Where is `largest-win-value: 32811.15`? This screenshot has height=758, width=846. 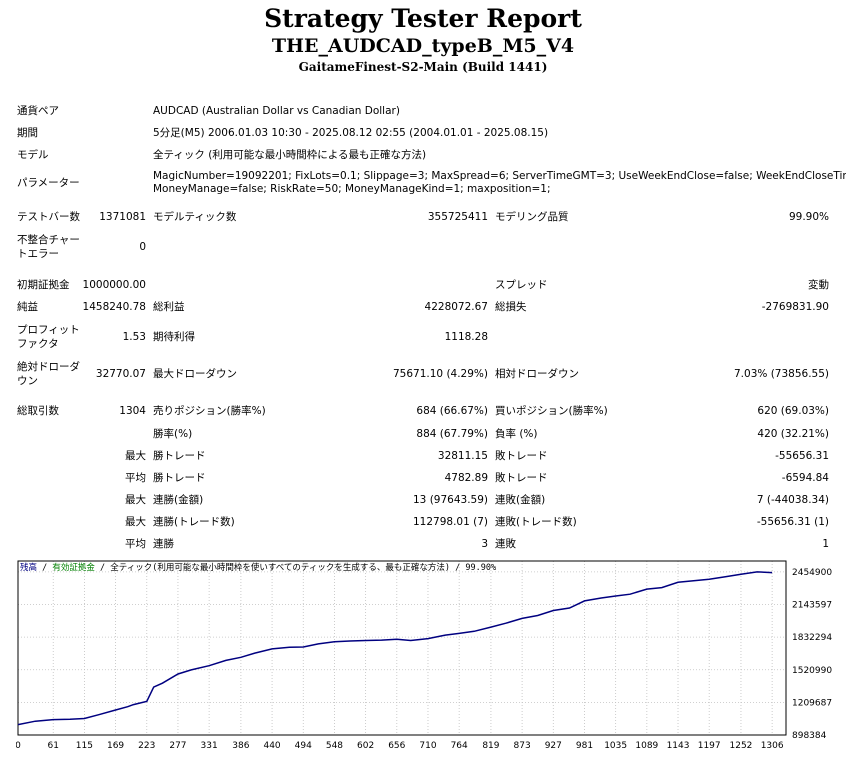
largest-win-value: 32811.15 is located at coordinates (462, 456).